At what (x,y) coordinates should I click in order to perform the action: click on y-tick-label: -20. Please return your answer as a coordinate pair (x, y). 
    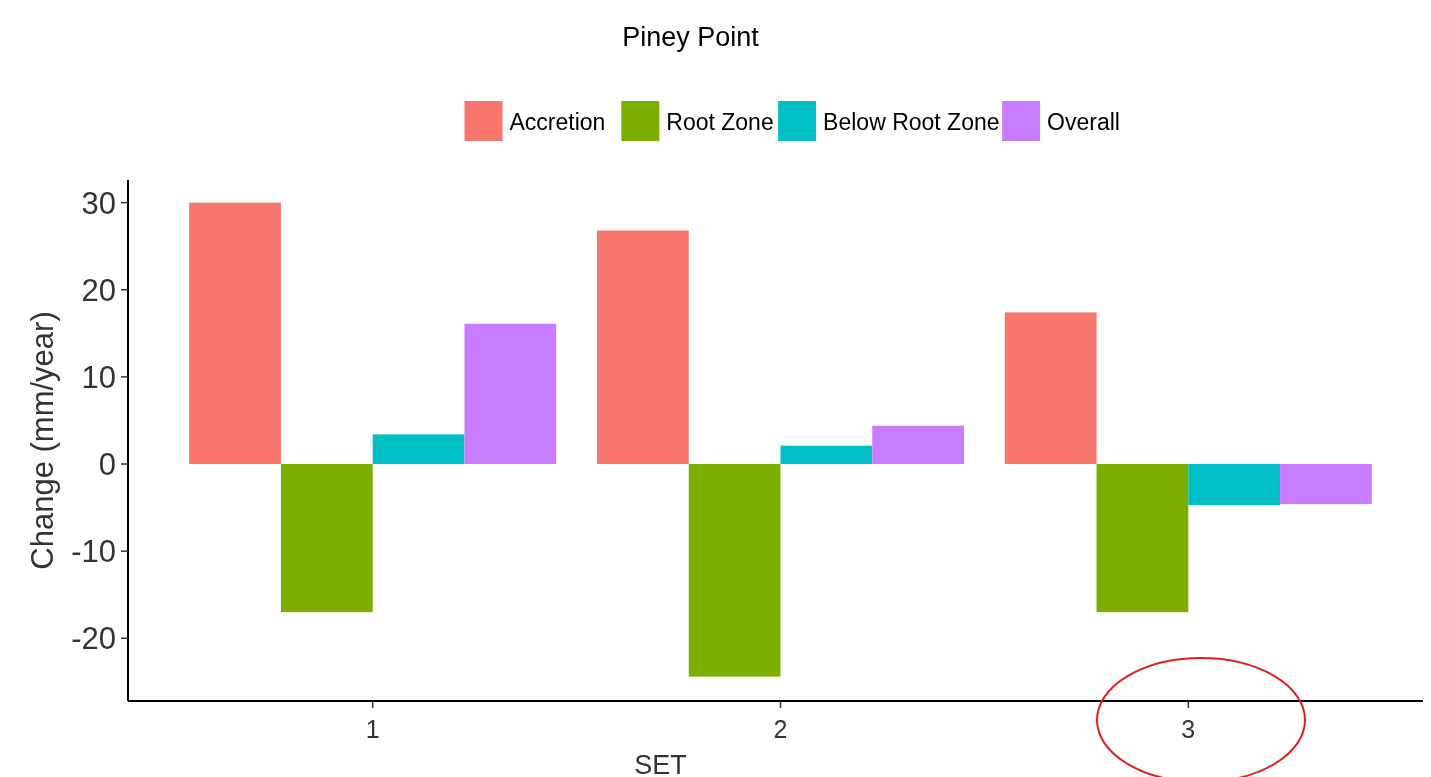
    Looking at the image, I should click on (93, 639).